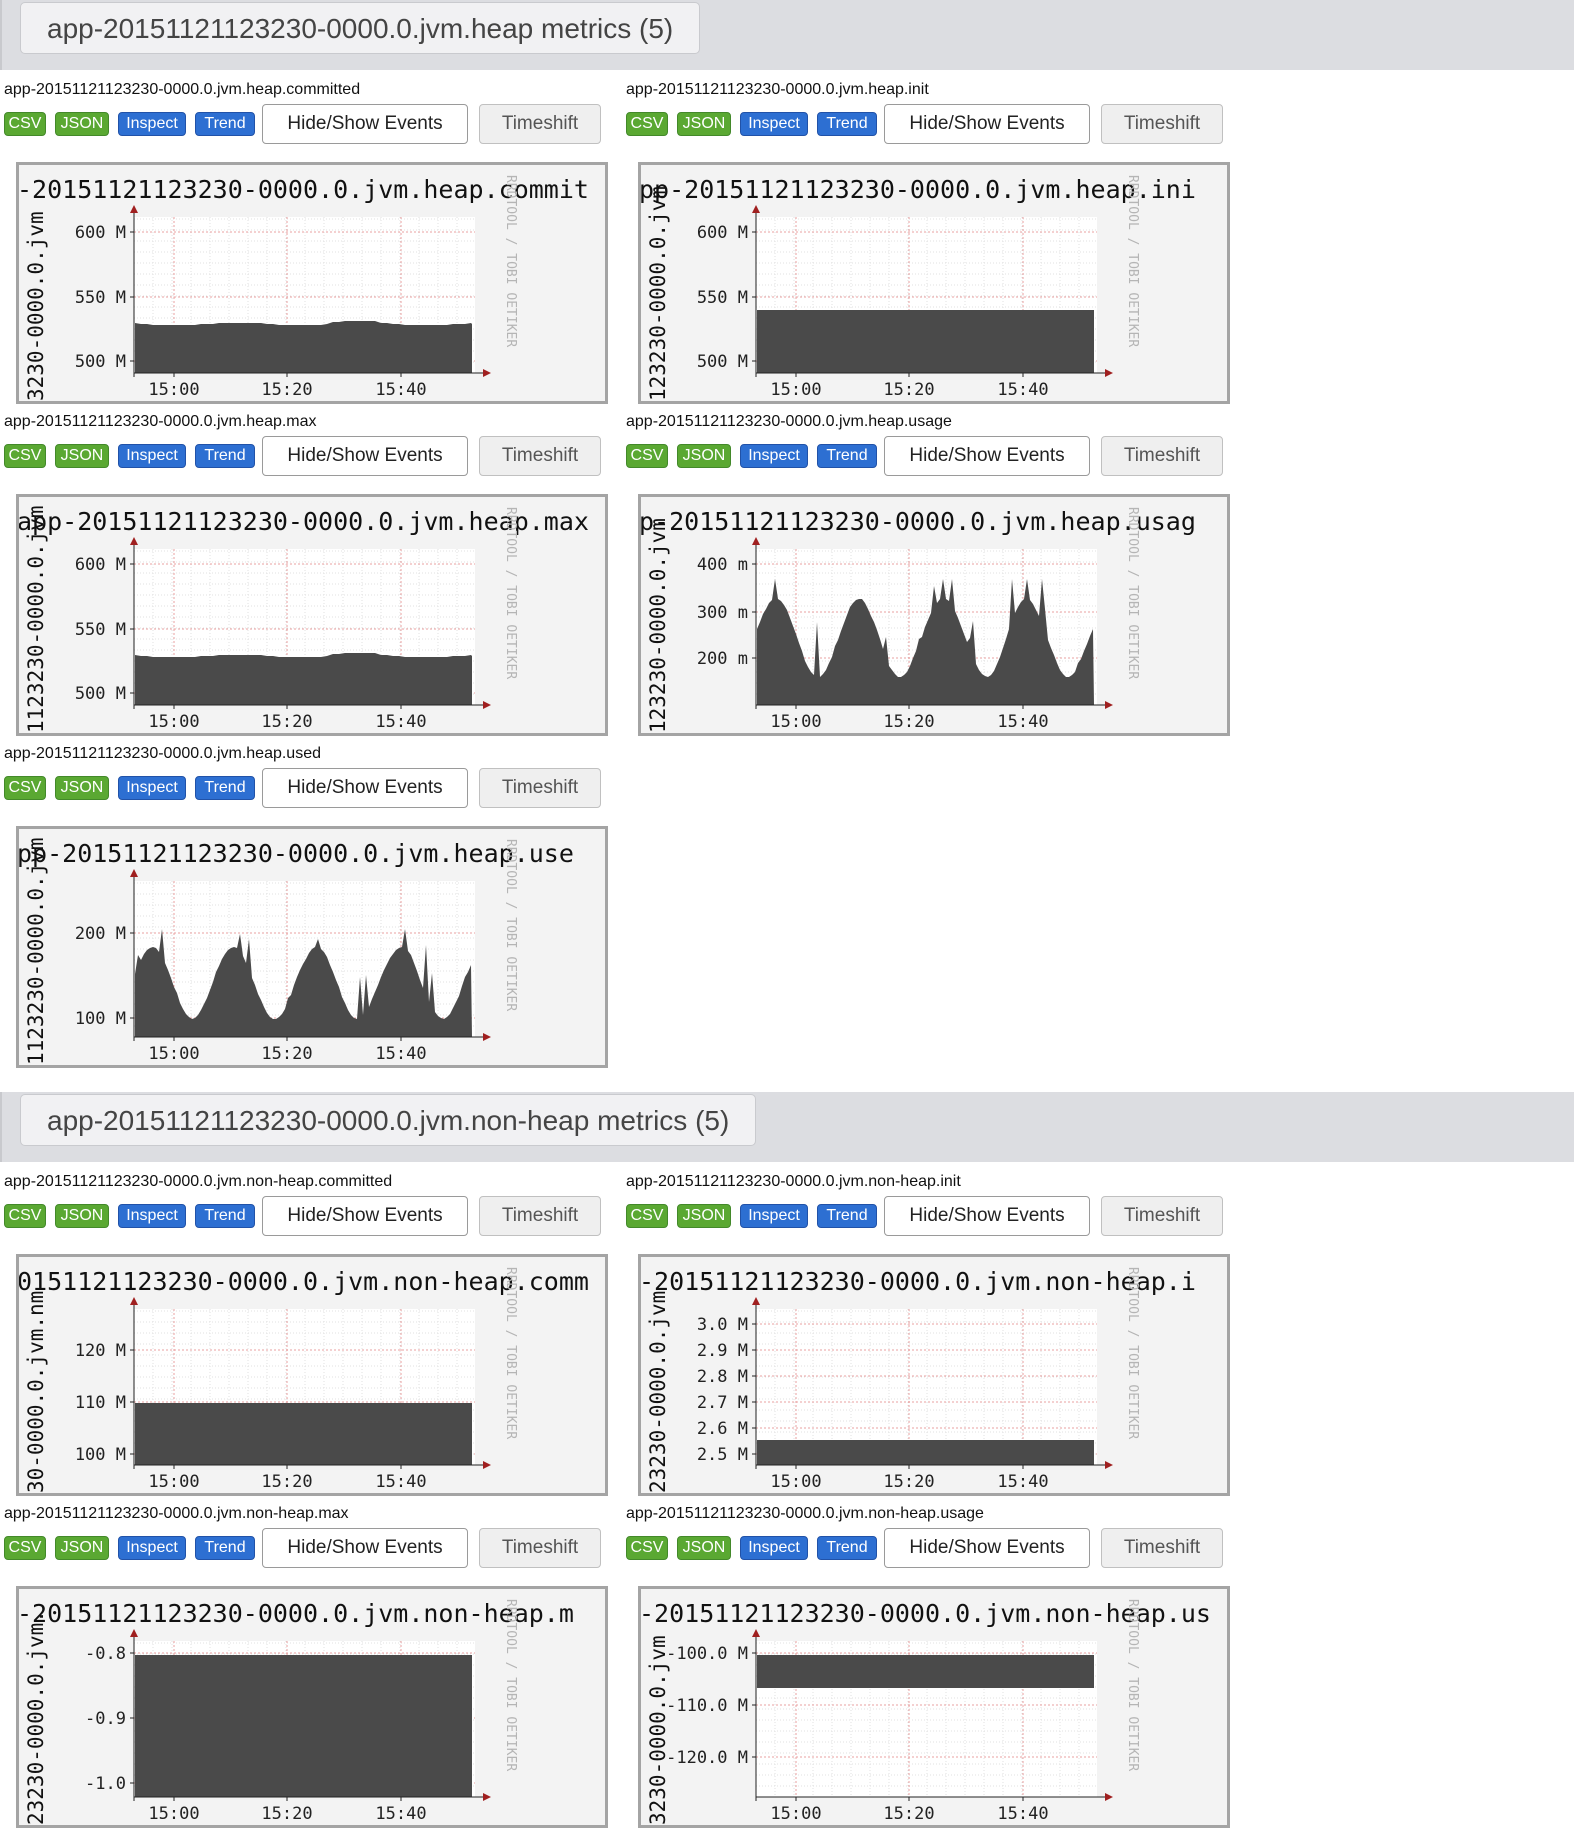 This screenshot has height=1834, width=1574. I want to click on y-tick-label: -0.9, so click(105, 1719).